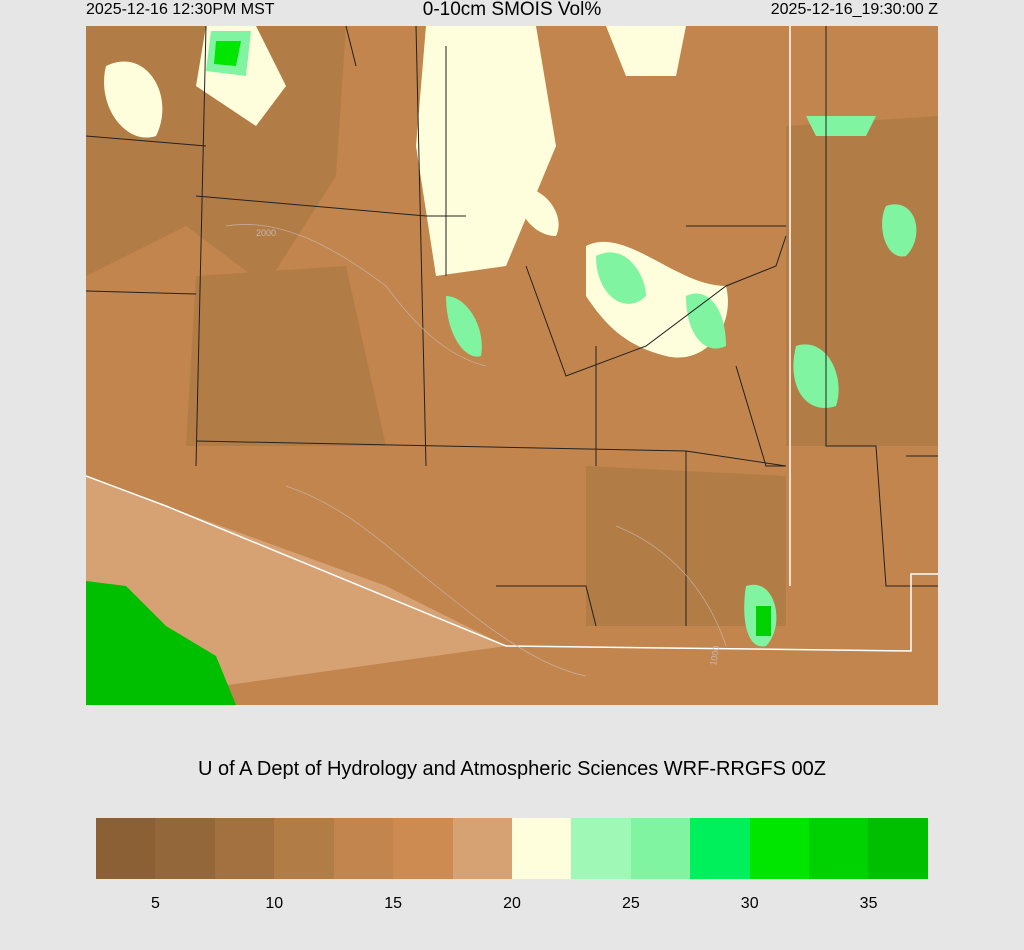 Image resolution: width=1024 pixels, height=950 pixels. Describe the element at coordinates (749, 903) in the screenshot. I see `colorbar-tick-label: 30` at that location.